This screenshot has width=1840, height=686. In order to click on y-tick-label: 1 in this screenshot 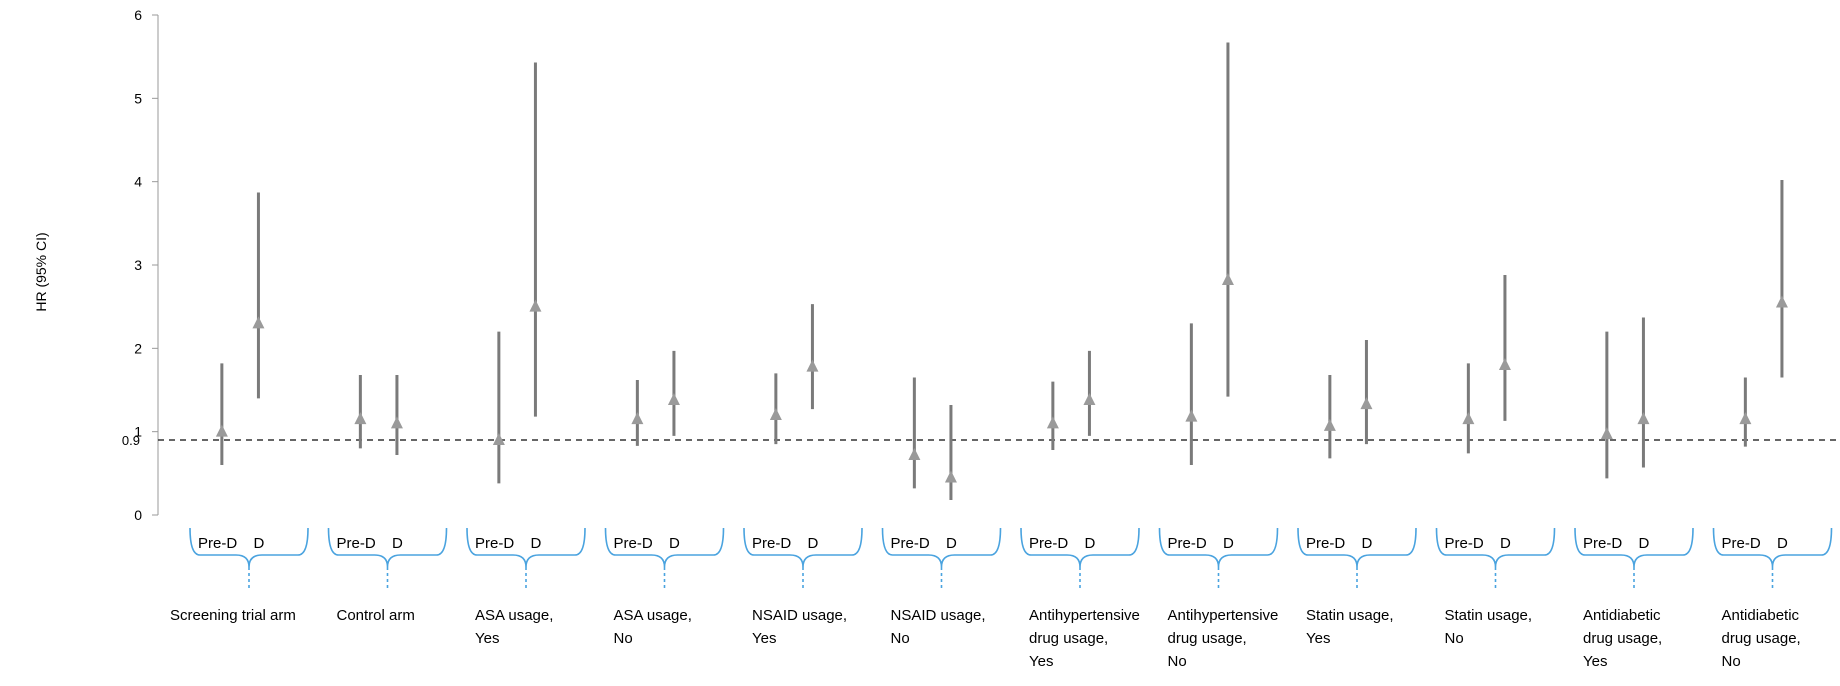, I will do `click(138, 432)`.